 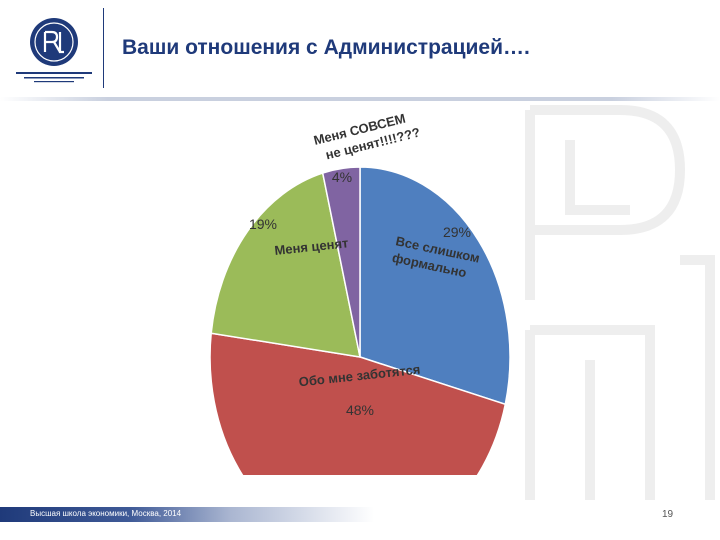 I want to click on category-label: Меня СОВСЕМне ценят!!!!???, so click(x=367, y=136).